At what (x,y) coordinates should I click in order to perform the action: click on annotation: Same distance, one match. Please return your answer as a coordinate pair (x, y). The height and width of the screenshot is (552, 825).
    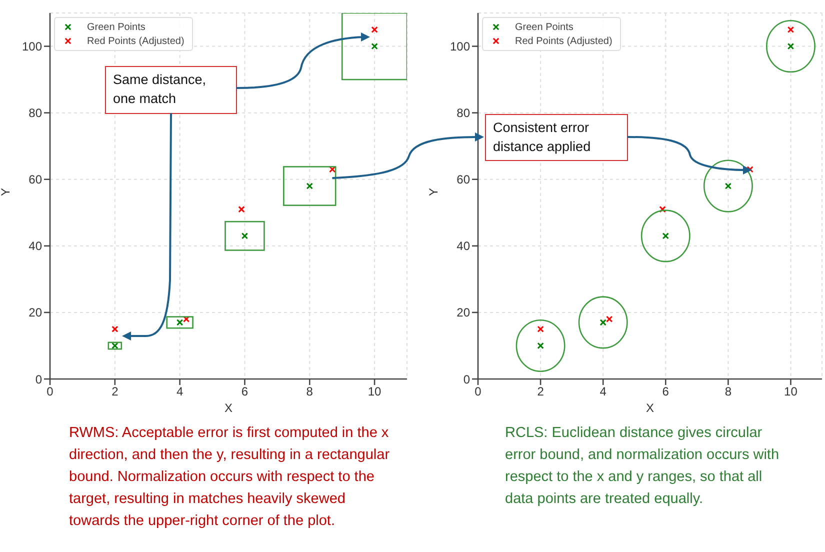
    Looking at the image, I should click on (160, 89).